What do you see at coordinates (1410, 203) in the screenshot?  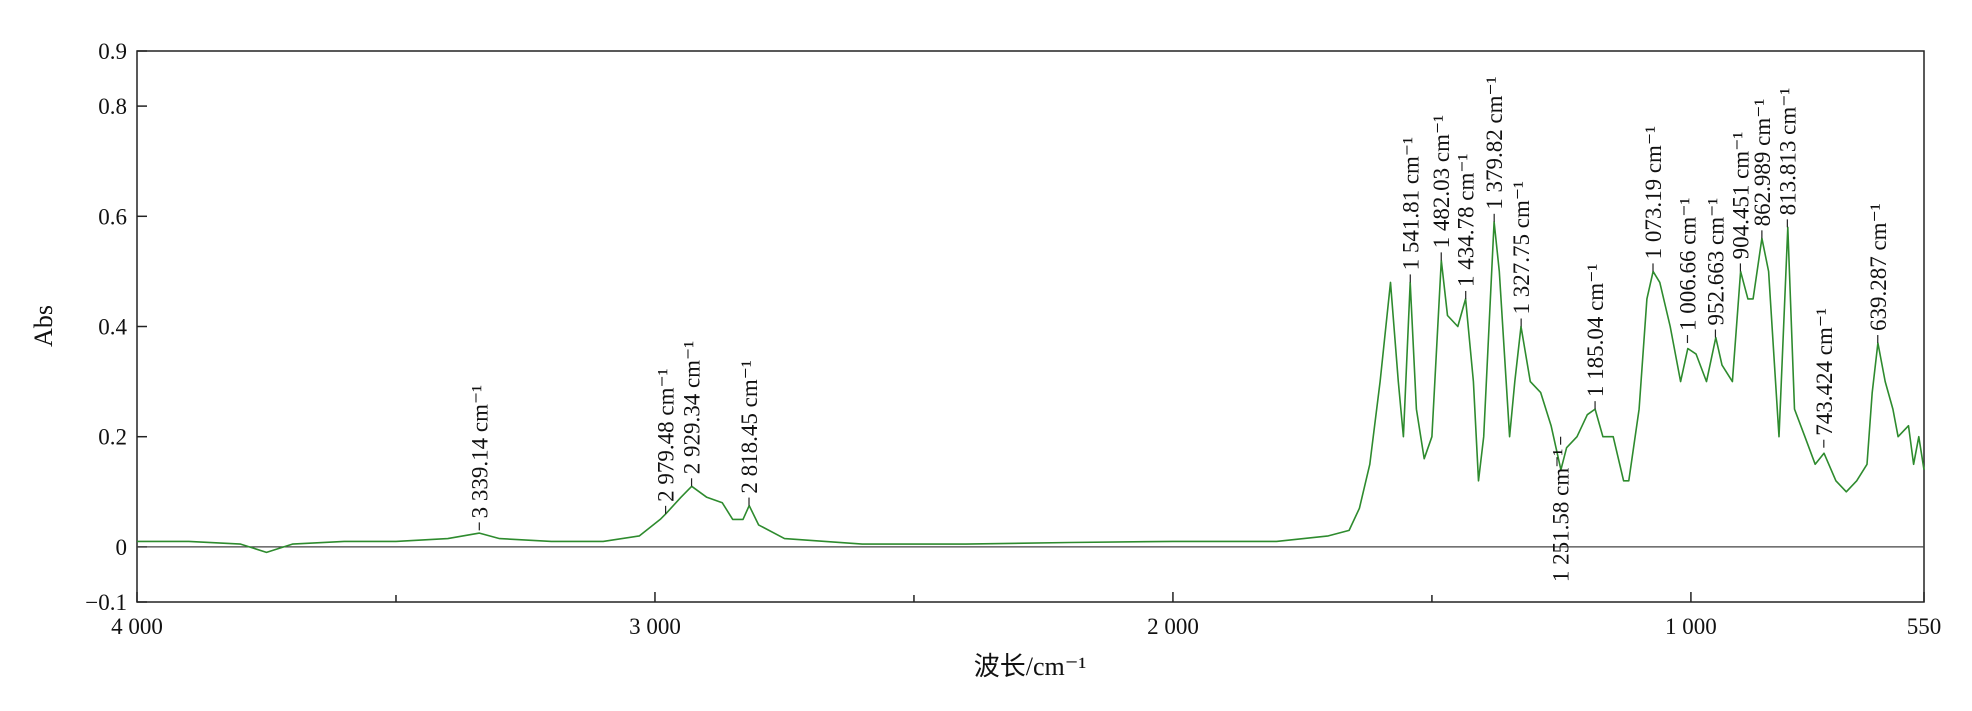 I see `peak-label: 1 541.81 cm⁻¹` at bounding box center [1410, 203].